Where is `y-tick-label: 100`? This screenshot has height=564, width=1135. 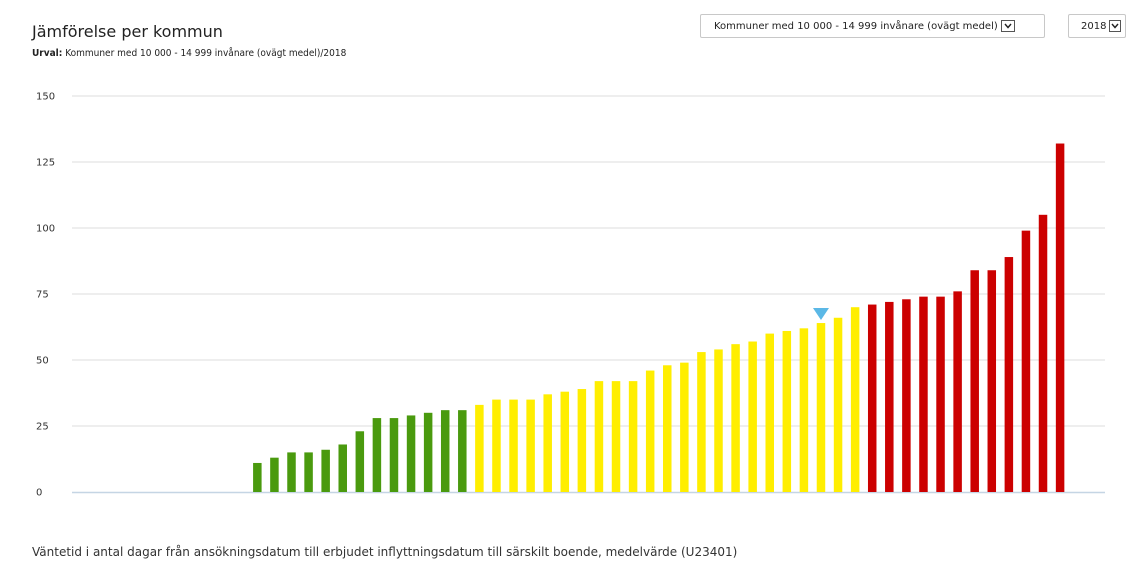 y-tick-label: 100 is located at coordinates (45, 229).